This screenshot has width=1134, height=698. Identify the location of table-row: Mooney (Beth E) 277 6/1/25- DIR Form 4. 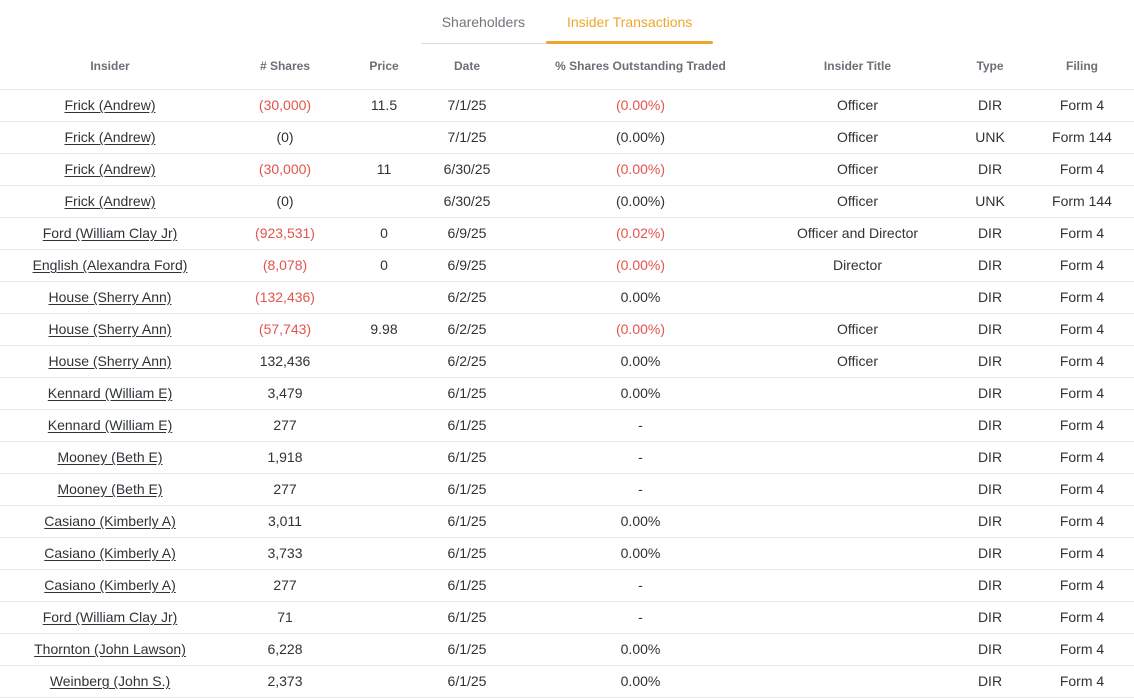
(567, 489).